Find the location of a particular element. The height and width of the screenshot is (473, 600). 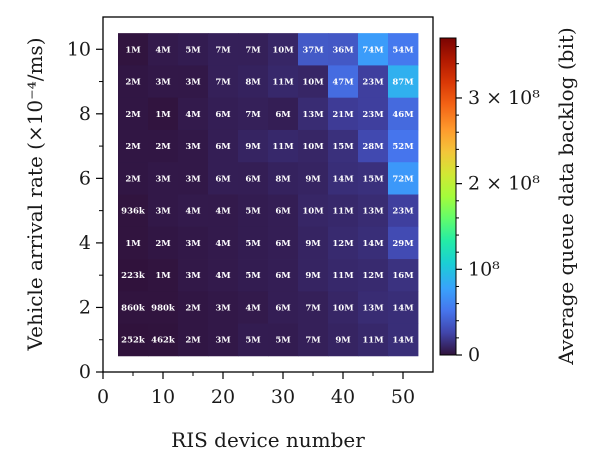

y-axis: 0 2 4 6 8 10 is located at coordinates (85, 210).